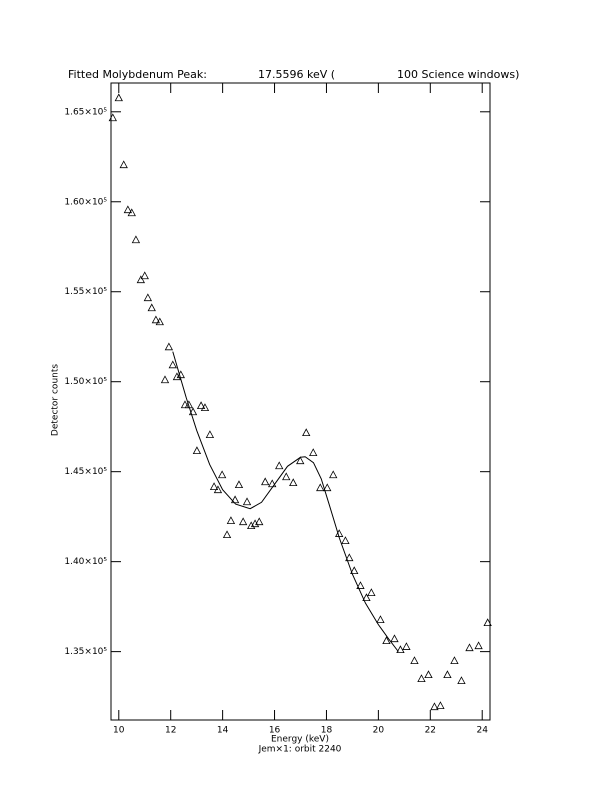 Image resolution: width=612 pixels, height=792 pixels. What do you see at coordinates (285, 501) in the screenshot?
I see `fit-line` at bounding box center [285, 501].